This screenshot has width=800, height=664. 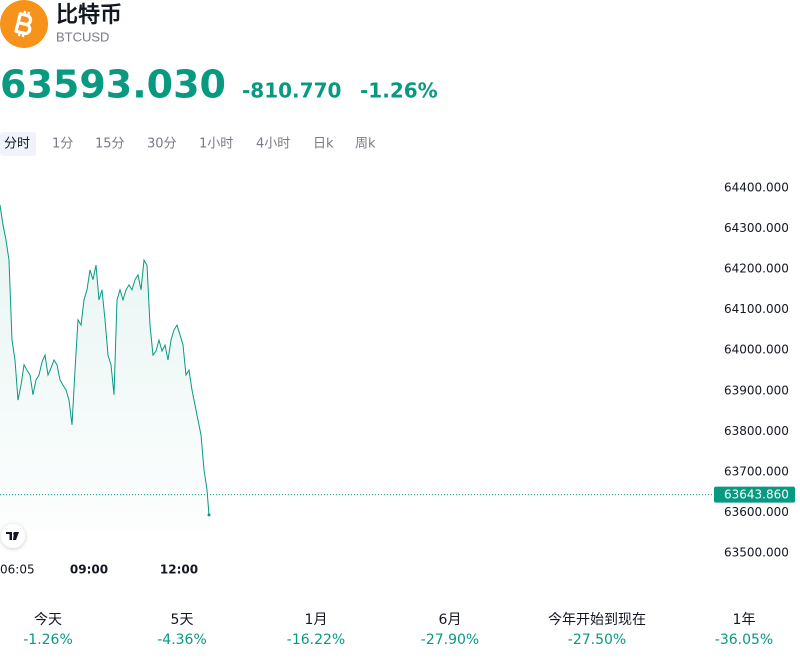 What do you see at coordinates (110, 144) in the screenshot?
I see `tab: 15分` at bounding box center [110, 144].